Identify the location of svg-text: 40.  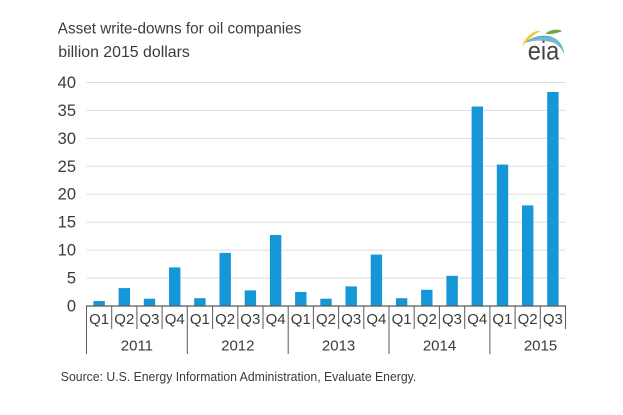
(67, 83).